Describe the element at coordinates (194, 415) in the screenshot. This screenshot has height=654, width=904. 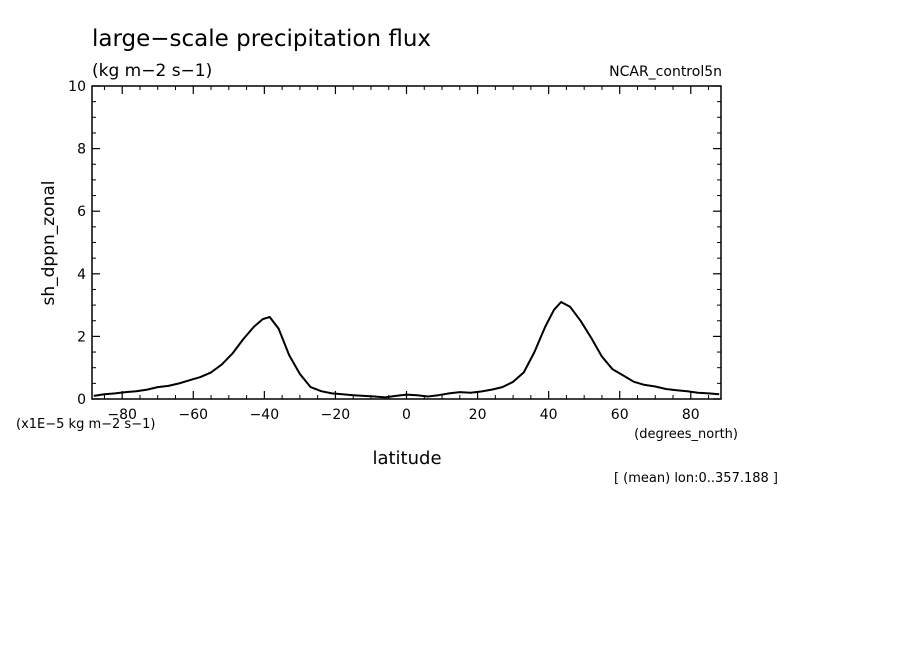
I see `x-tick-label: −60` at that location.